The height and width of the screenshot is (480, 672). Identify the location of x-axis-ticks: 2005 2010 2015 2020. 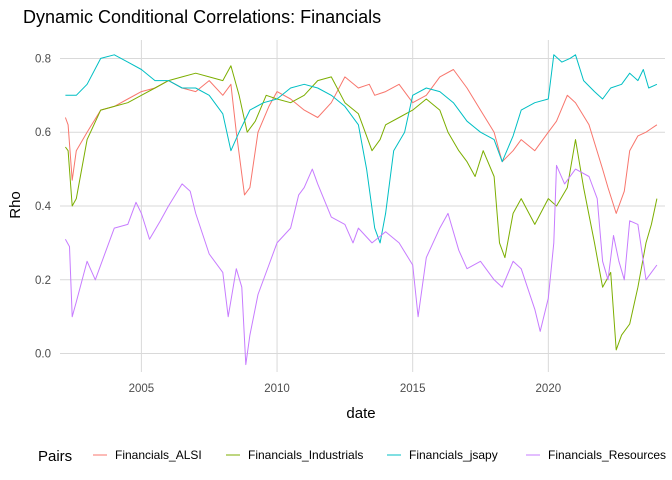
(345, 389).